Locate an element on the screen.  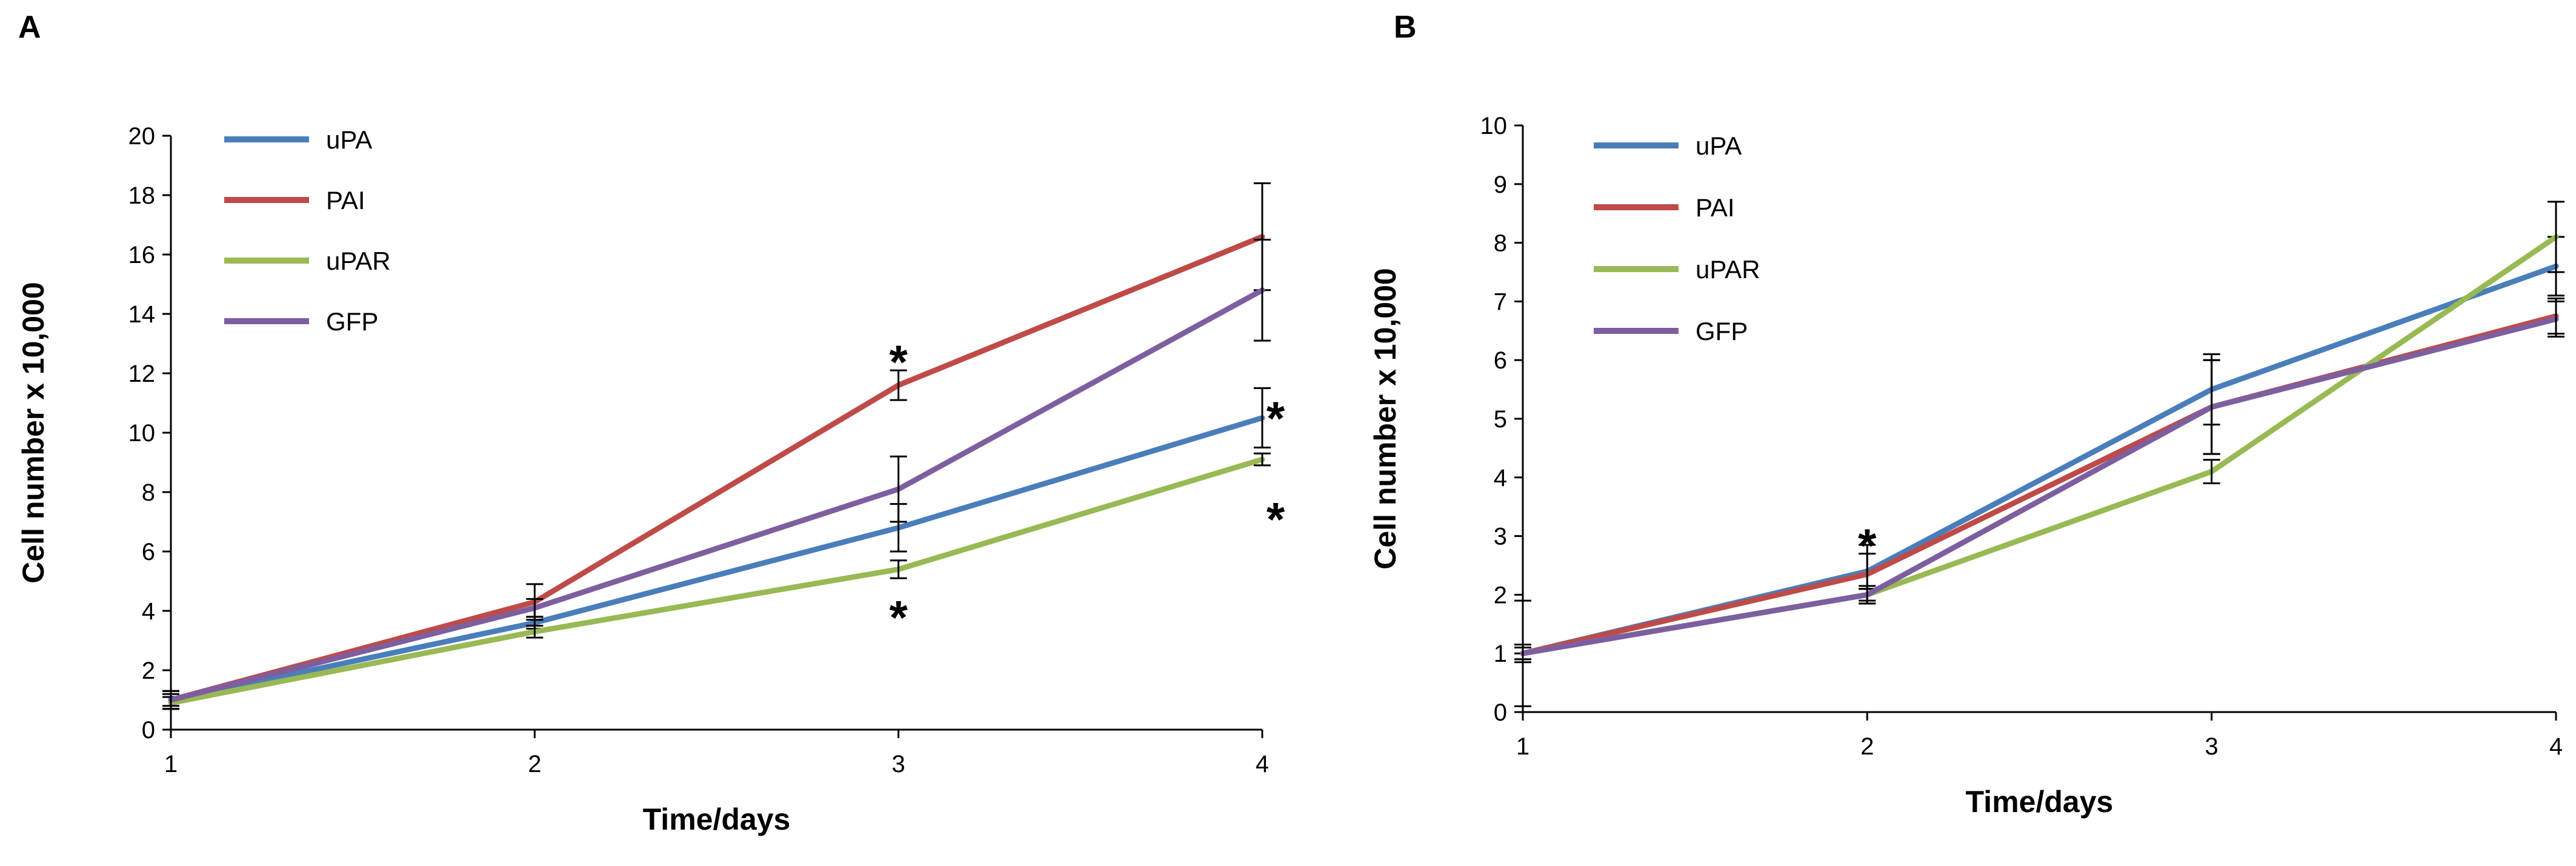
y-tick-label: 7 is located at coordinates (1500, 301).